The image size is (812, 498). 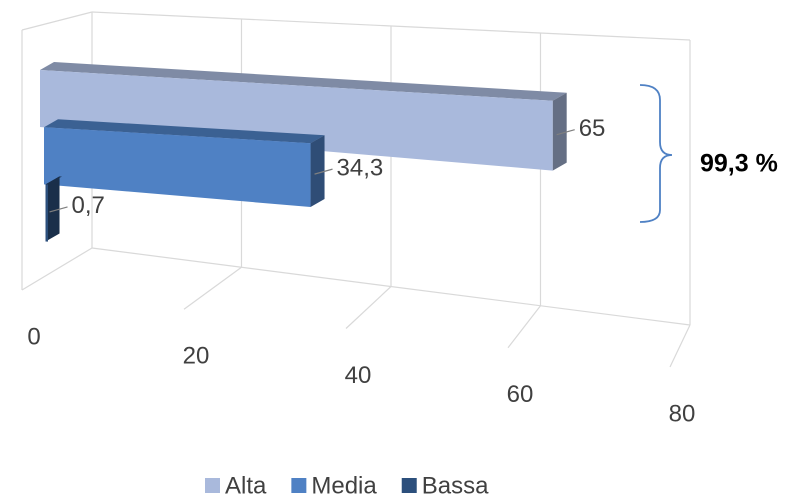 What do you see at coordinates (455, 485) in the screenshot?
I see `legend-label: Bassa` at bounding box center [455, 485].